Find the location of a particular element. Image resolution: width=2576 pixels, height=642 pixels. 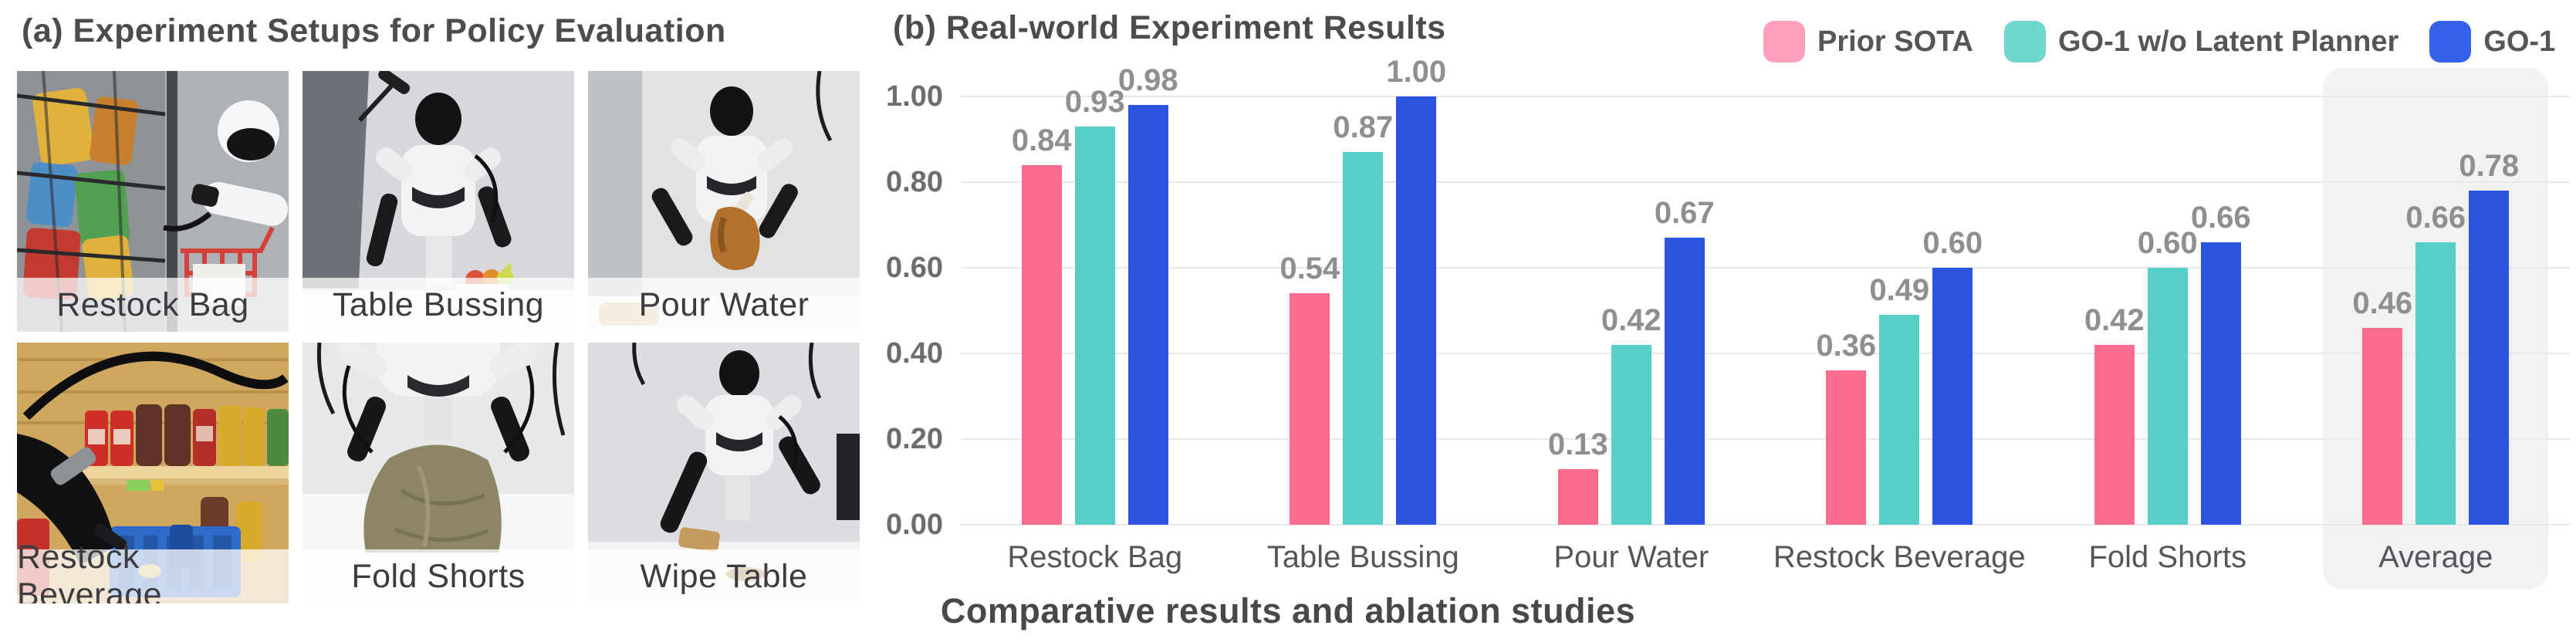

bar-group-average: 0.46 0.66 0.78 is located at coordinates (2436, 310).